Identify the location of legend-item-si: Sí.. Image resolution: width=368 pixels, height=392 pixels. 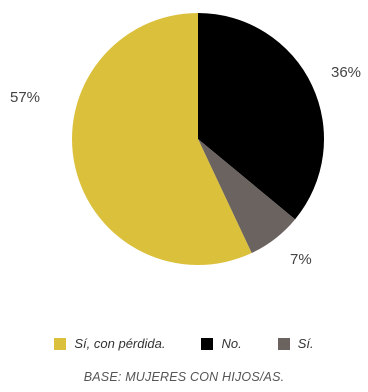
(295, 343).